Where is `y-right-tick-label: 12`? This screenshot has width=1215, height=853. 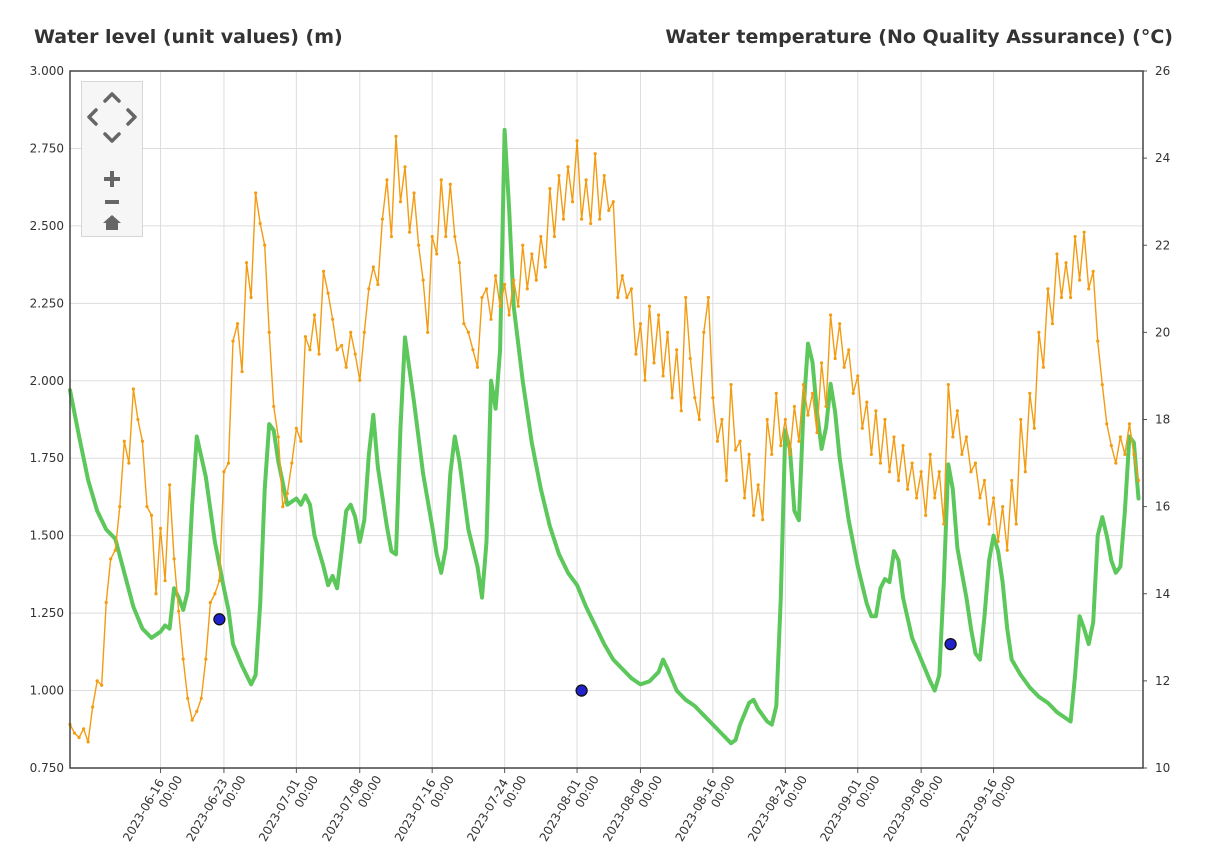
y-right-tick-label: 12 is located at coordinates (1162, 681).